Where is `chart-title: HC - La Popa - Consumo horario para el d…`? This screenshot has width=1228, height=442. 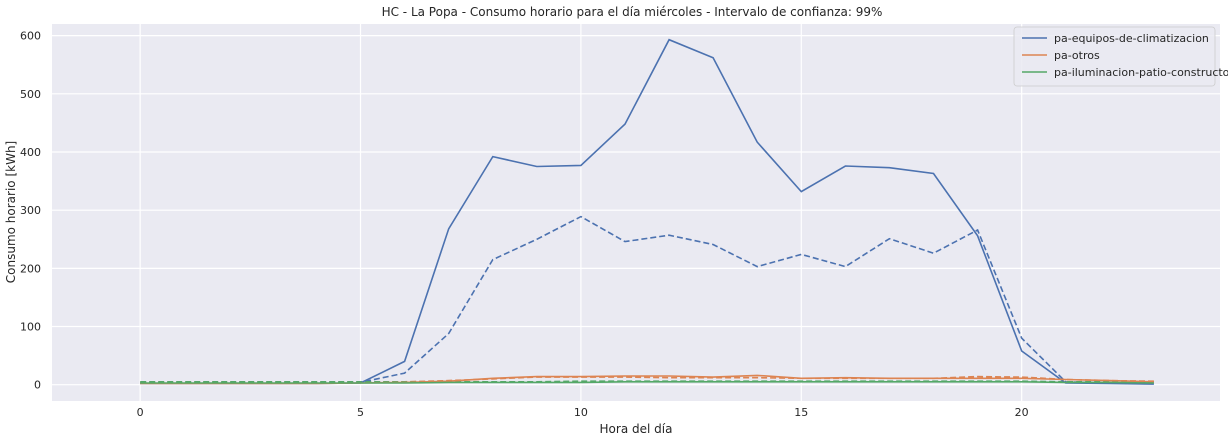
chart-title: HC - La Popa - Consumo horario para el d… is located at coordinates (632, 12).